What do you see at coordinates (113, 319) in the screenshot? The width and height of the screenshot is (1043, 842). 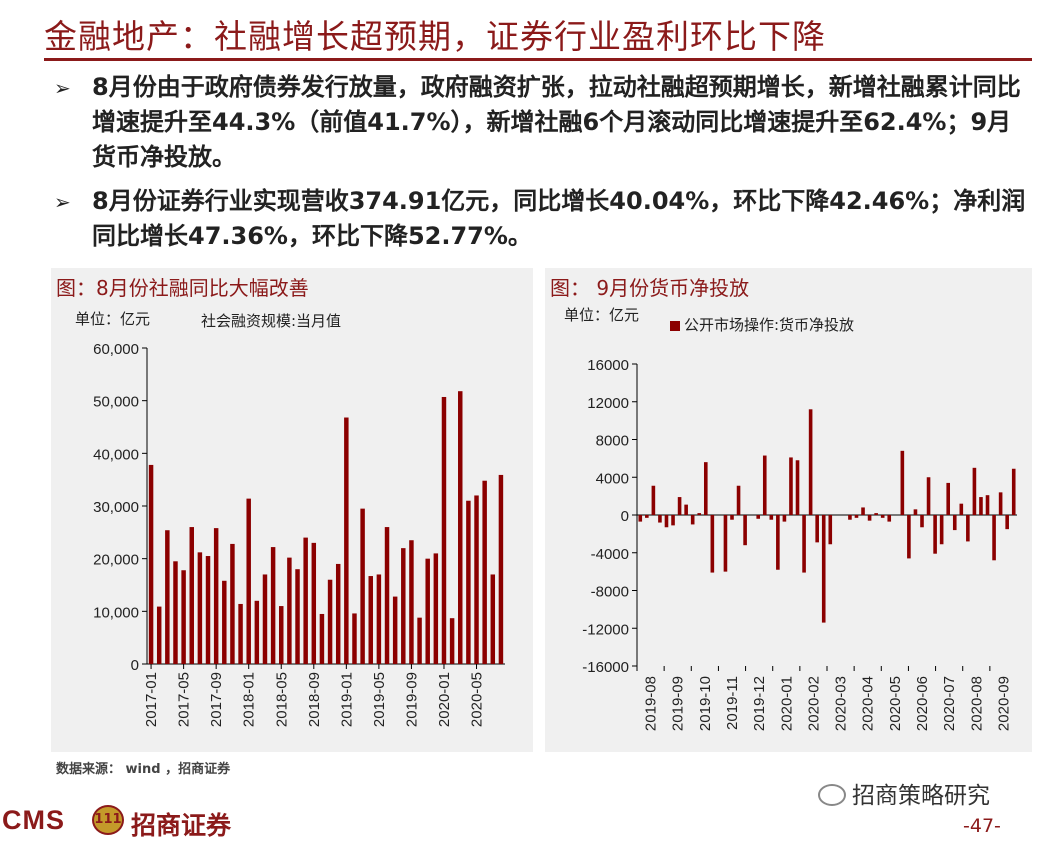 I see `chart-unit: 单位：亿元` at bounding box center [113, 319].